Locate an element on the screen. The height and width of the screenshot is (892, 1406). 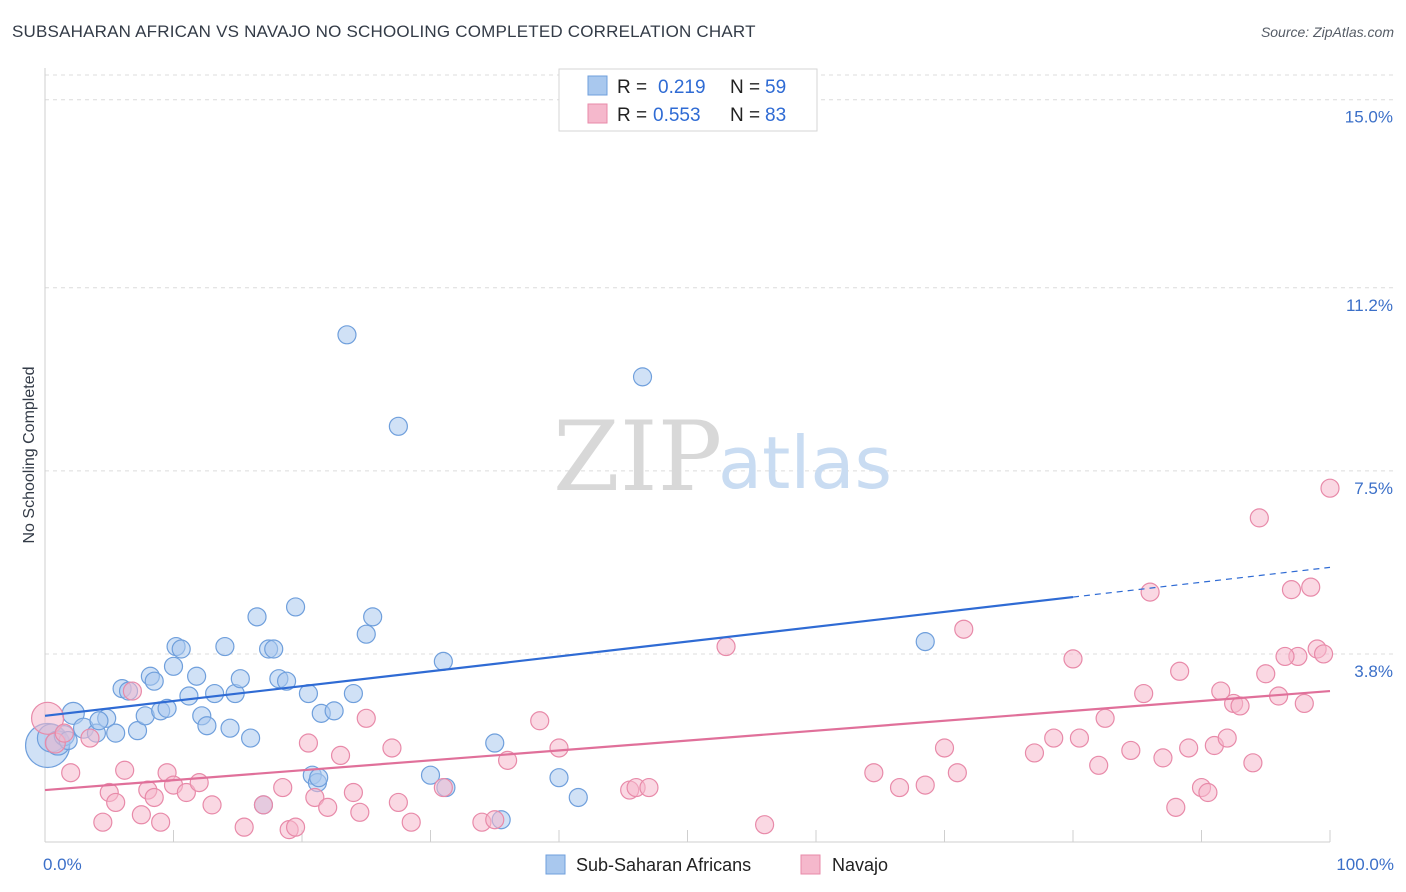
bottom-legend-swatch-pink is located at coordinates (810, 864).